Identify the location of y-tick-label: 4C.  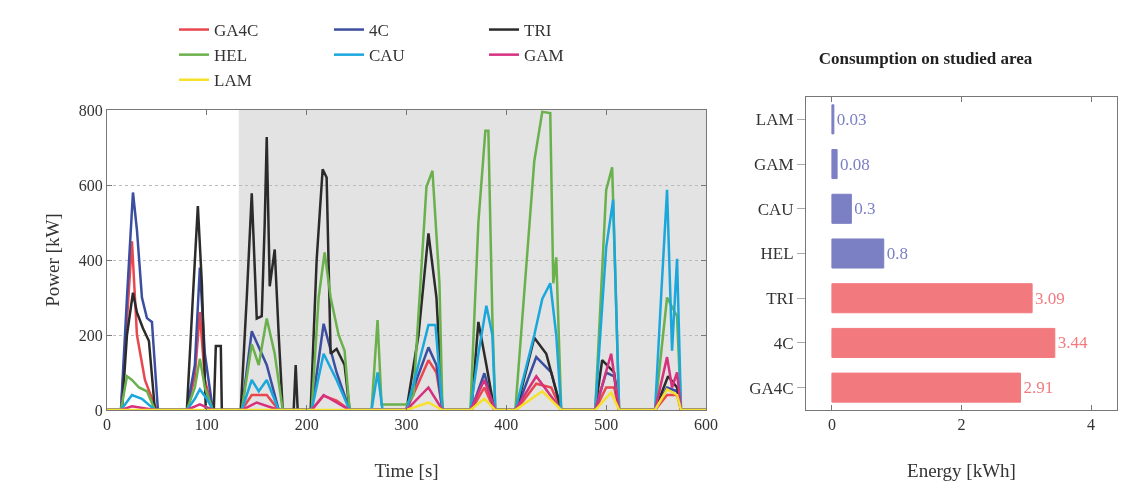
(783, 343).